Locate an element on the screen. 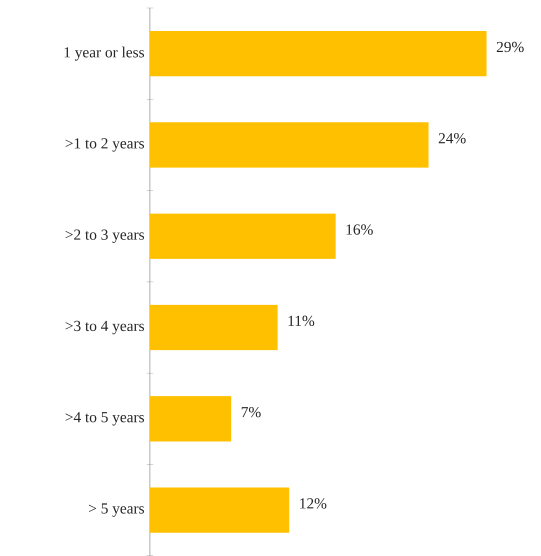 This screenshot has height=556, width=541. y-tick-label: >4 to 5 years is located at coordinates (105, 419).